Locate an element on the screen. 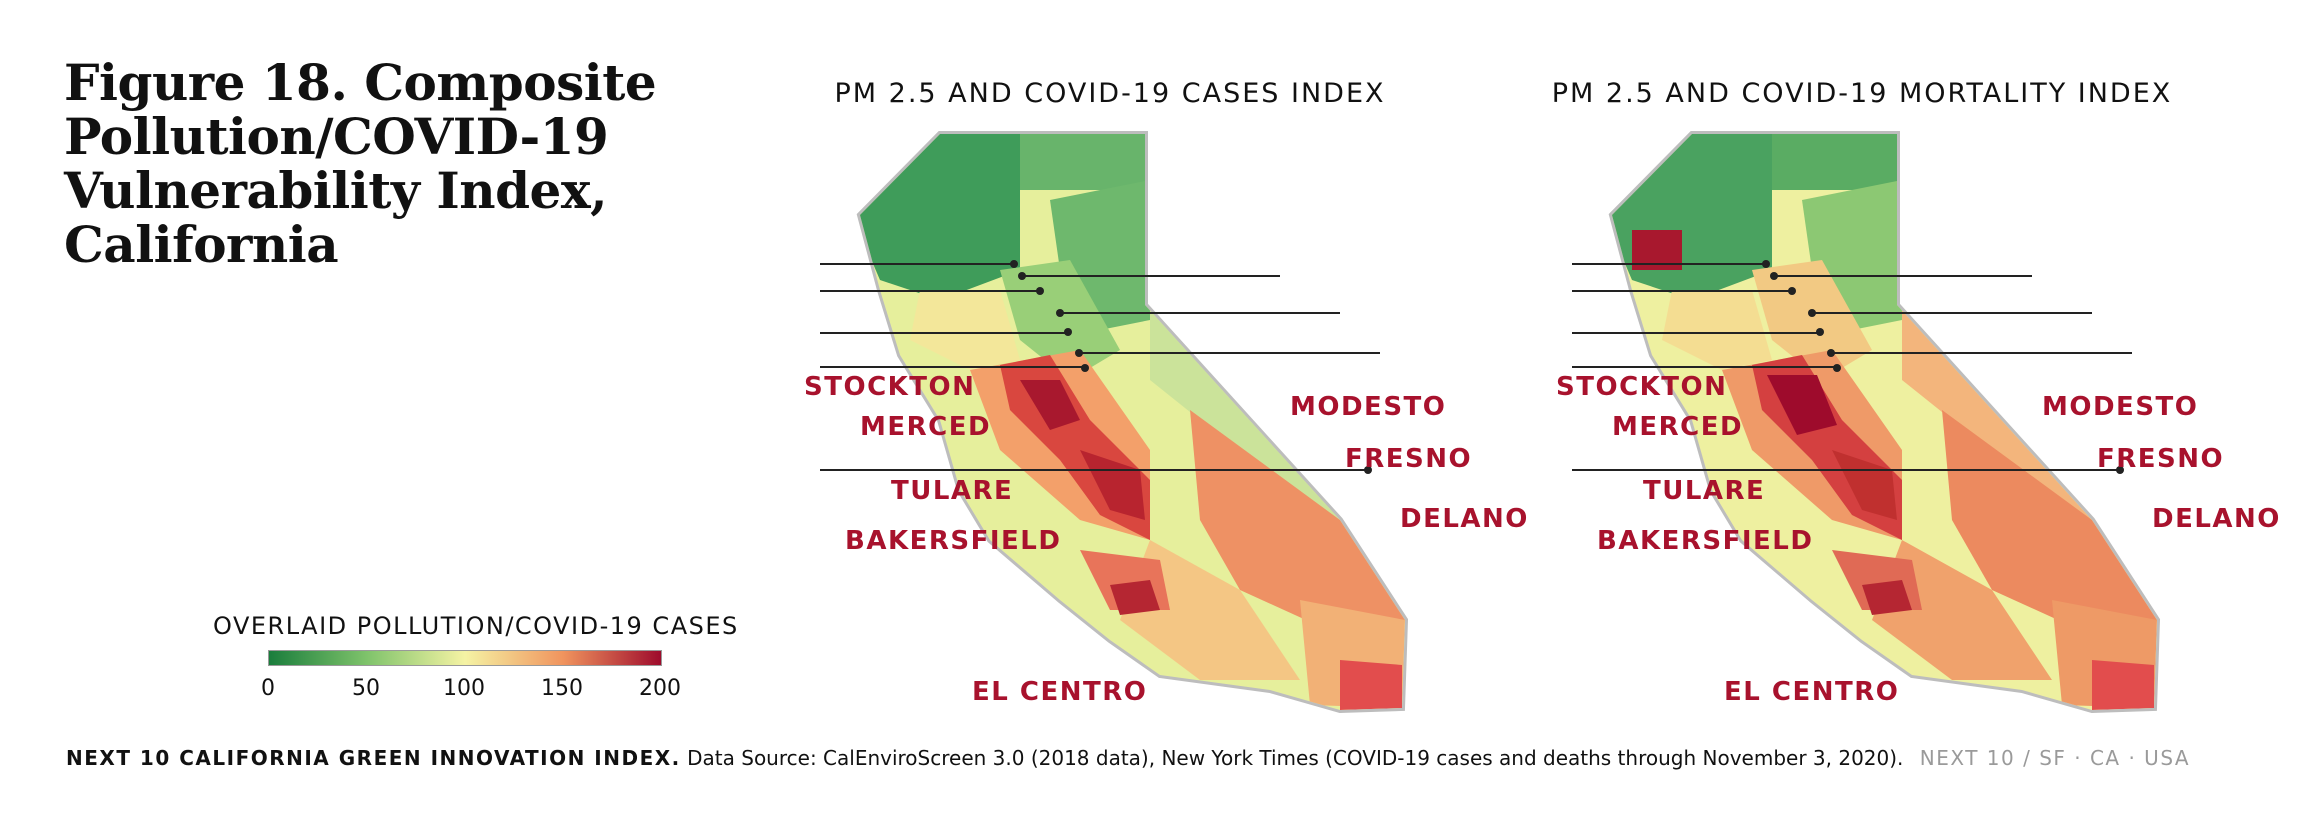  legend-color-scale is located at coordinates (465, 658).